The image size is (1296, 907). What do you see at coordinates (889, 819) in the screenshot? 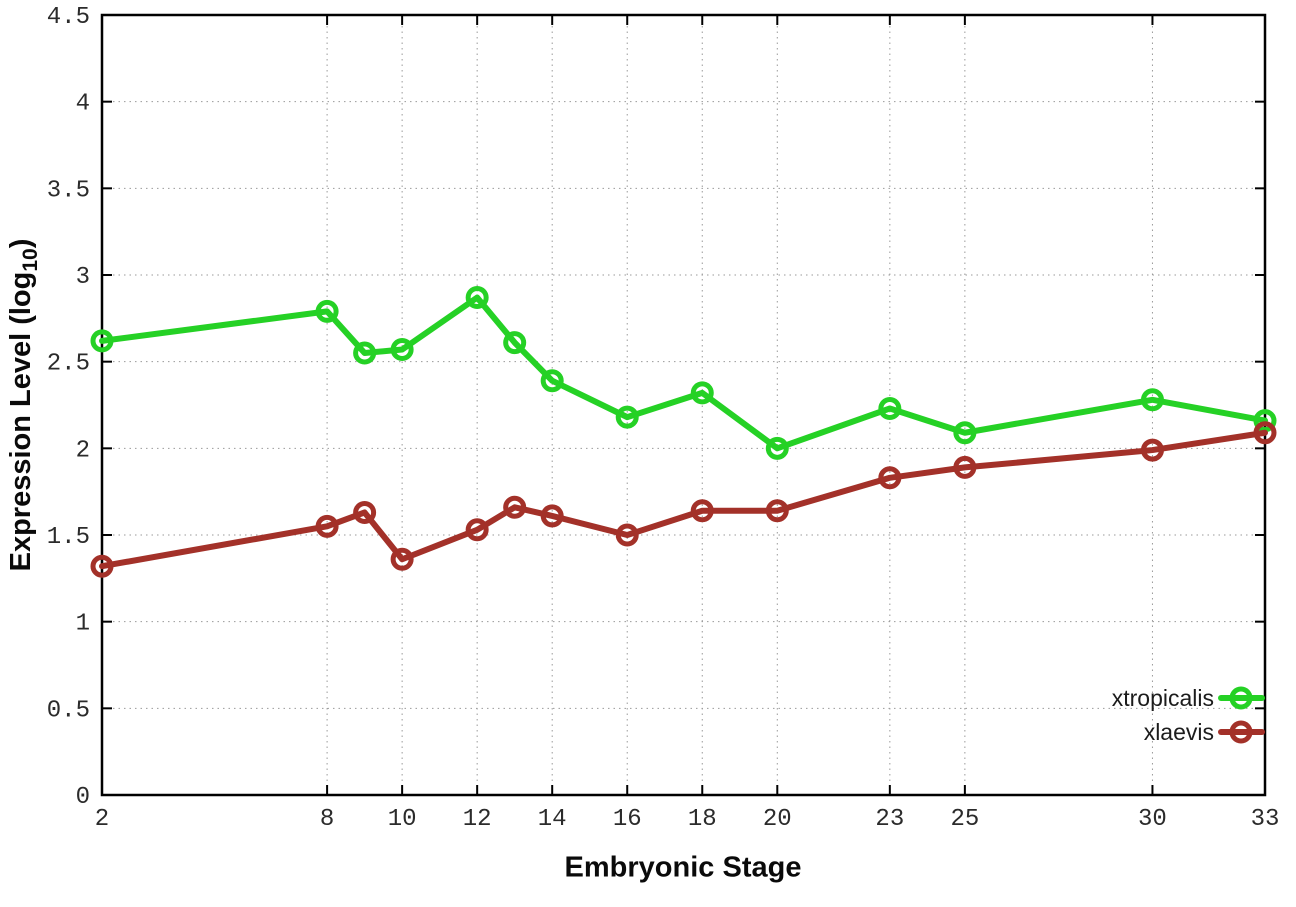
I see `x-tick-label: 23` at bounding box center [889, 819].